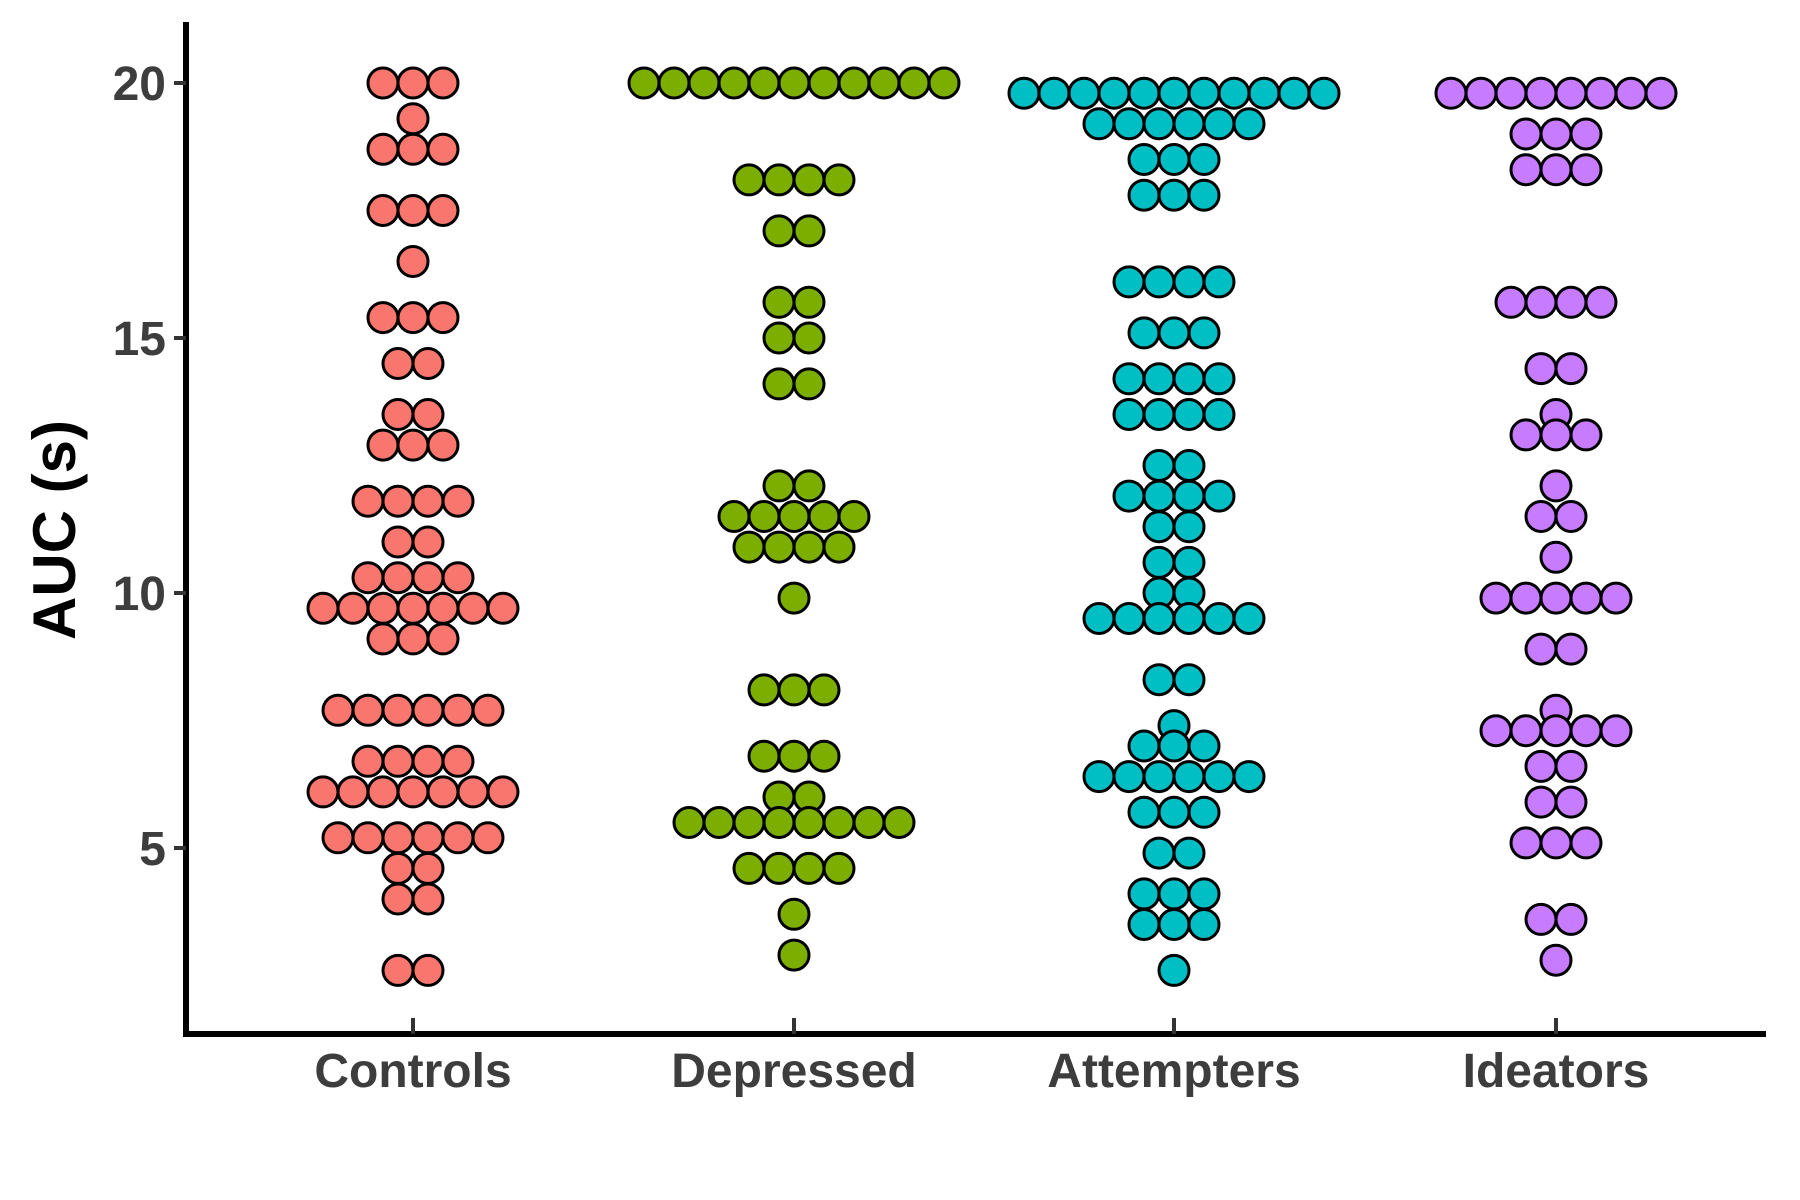  I want to click on y-tick-label: 10, so click(139, 594).